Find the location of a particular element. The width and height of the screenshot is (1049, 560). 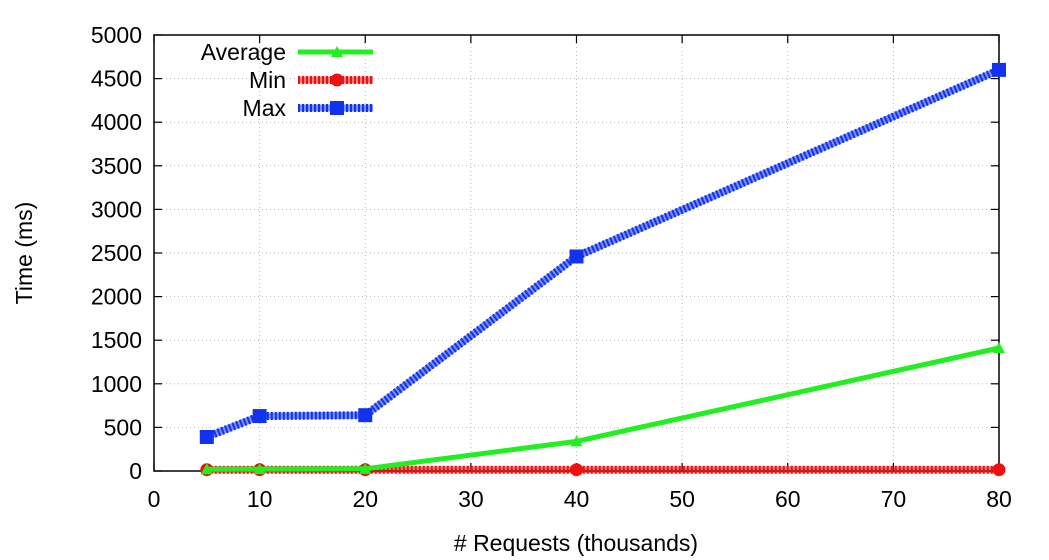

x-tick-label: 60 is located at coordinates (788, 499).